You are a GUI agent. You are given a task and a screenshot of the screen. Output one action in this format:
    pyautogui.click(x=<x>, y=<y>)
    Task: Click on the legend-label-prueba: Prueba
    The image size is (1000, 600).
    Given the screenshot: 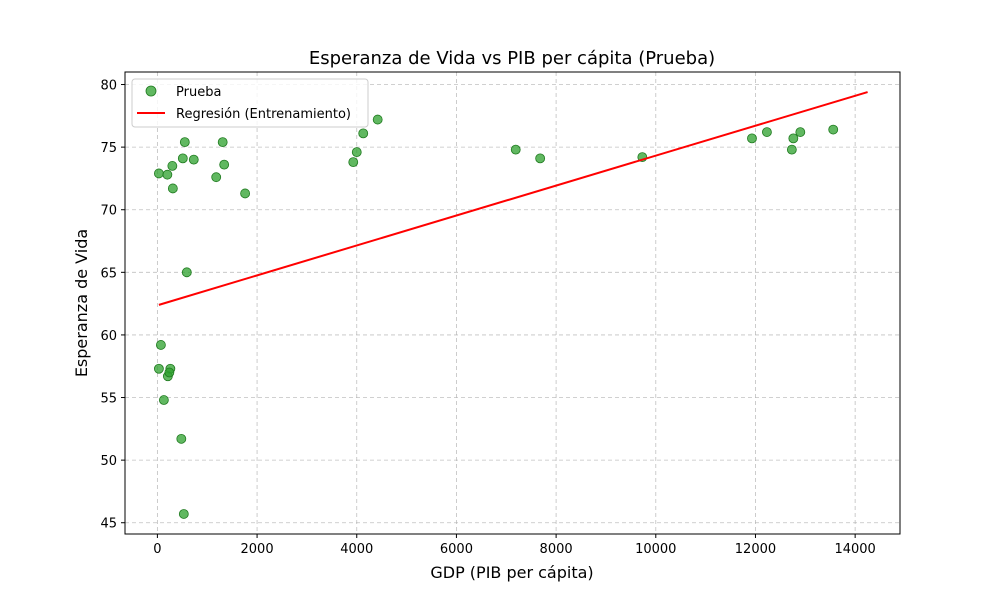 What is the action you would take?
    pyautogui.click(x=198, y=92)
    